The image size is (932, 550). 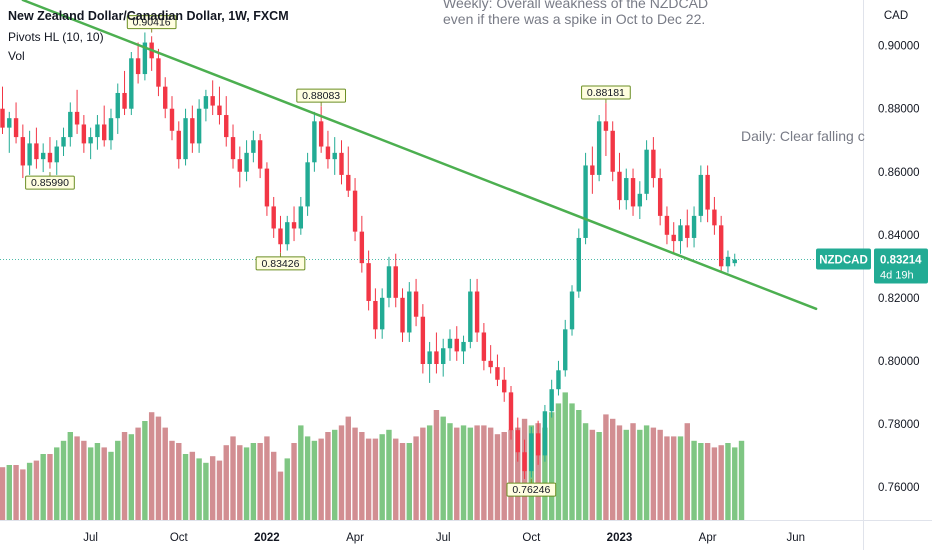 I want to click on pivot-label-low: 0.76246, so click(x=531, y=488).